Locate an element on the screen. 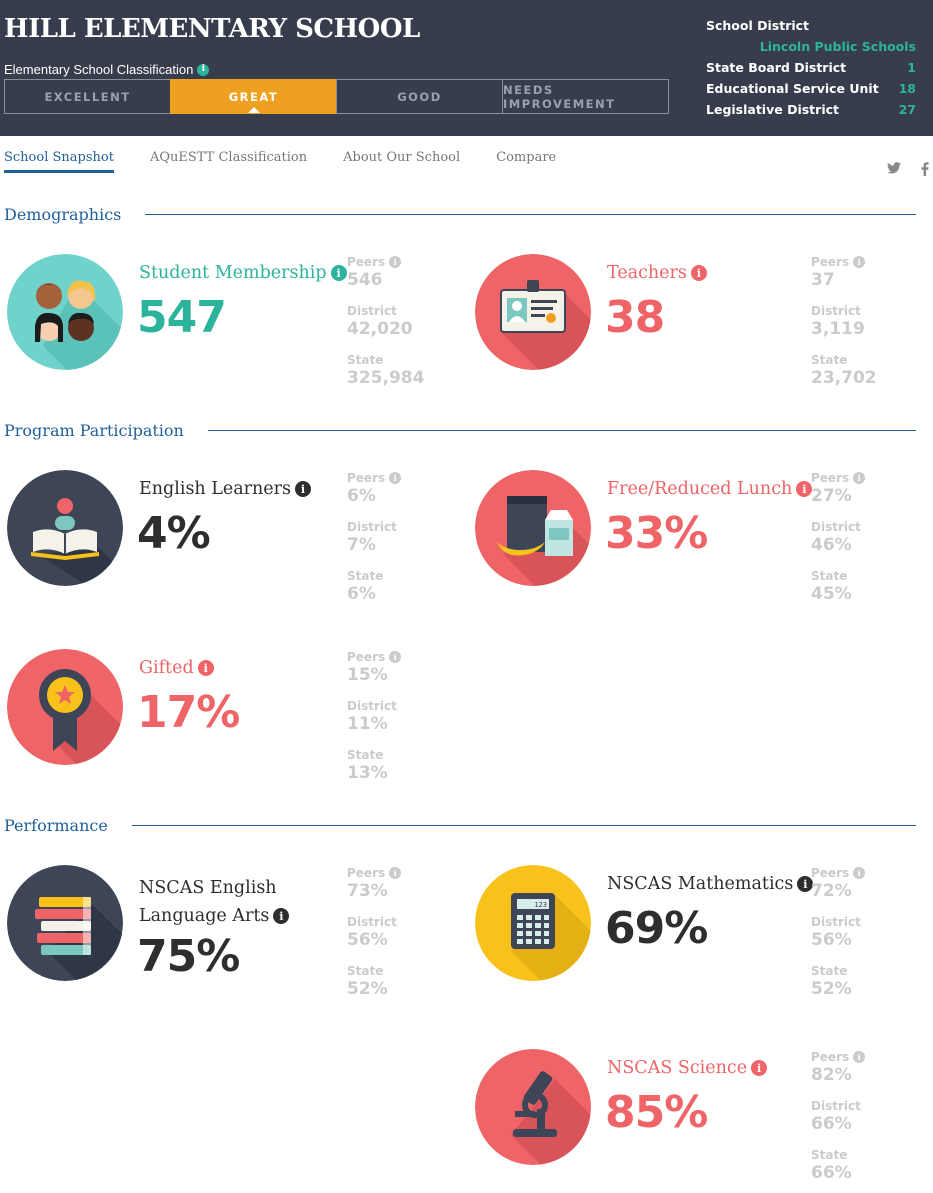 The height and width of the screenshot is (1193, 933). peers-value: 15% is located at coordinates (367, 675).